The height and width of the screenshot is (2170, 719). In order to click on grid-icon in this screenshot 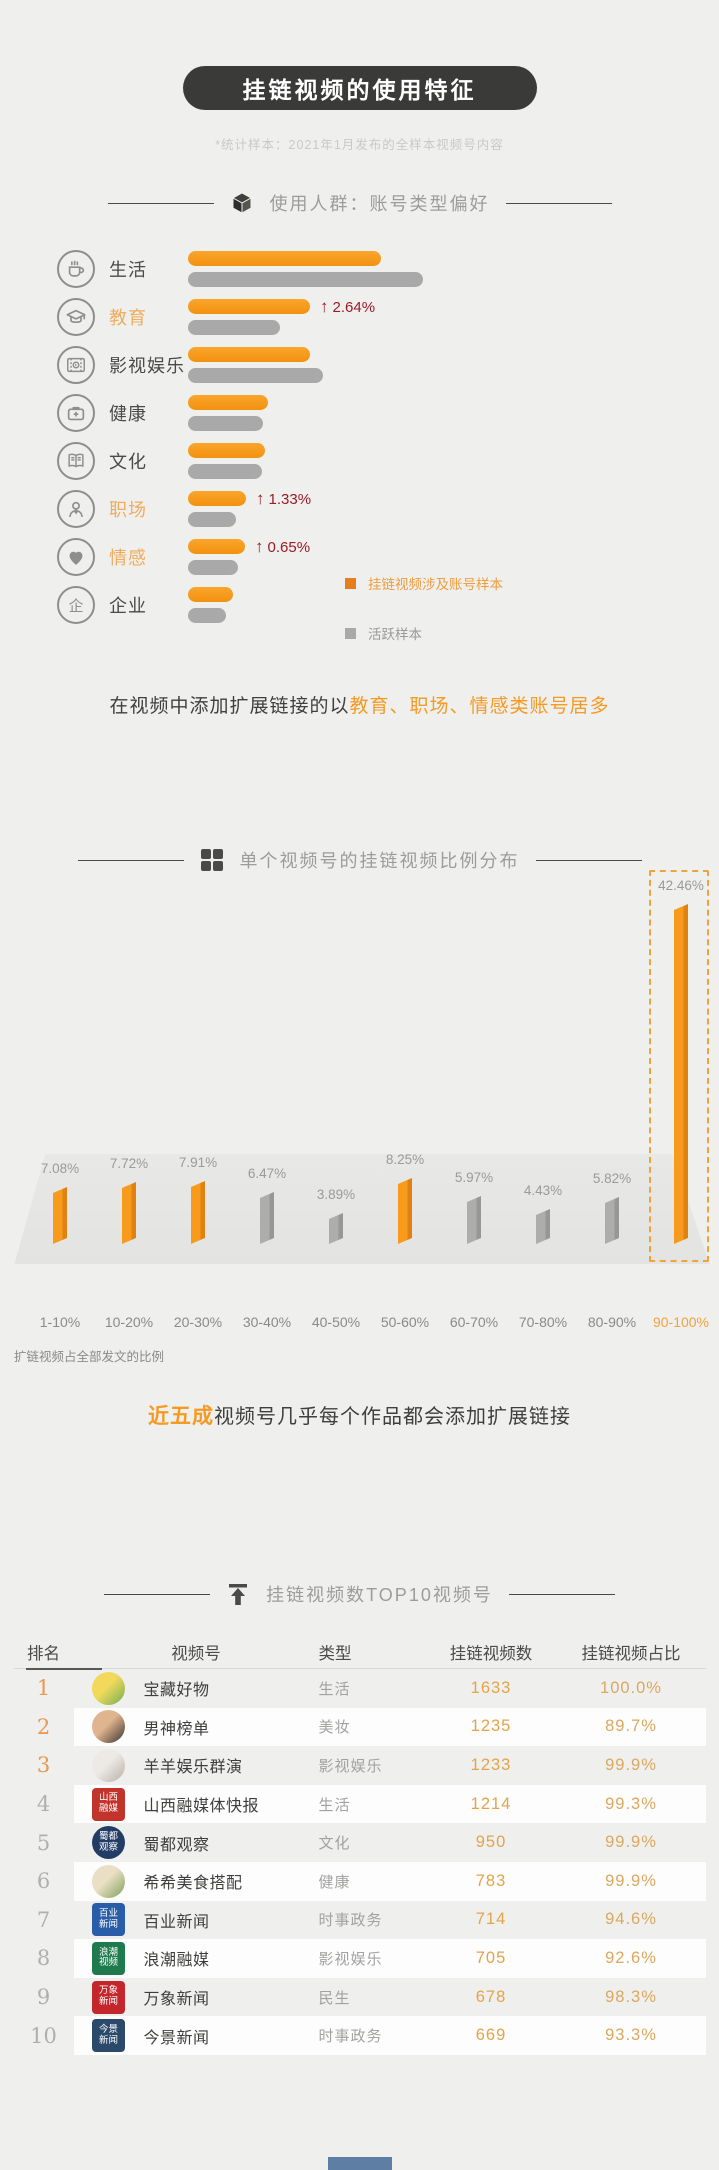, I will do `click(212, 860)`.